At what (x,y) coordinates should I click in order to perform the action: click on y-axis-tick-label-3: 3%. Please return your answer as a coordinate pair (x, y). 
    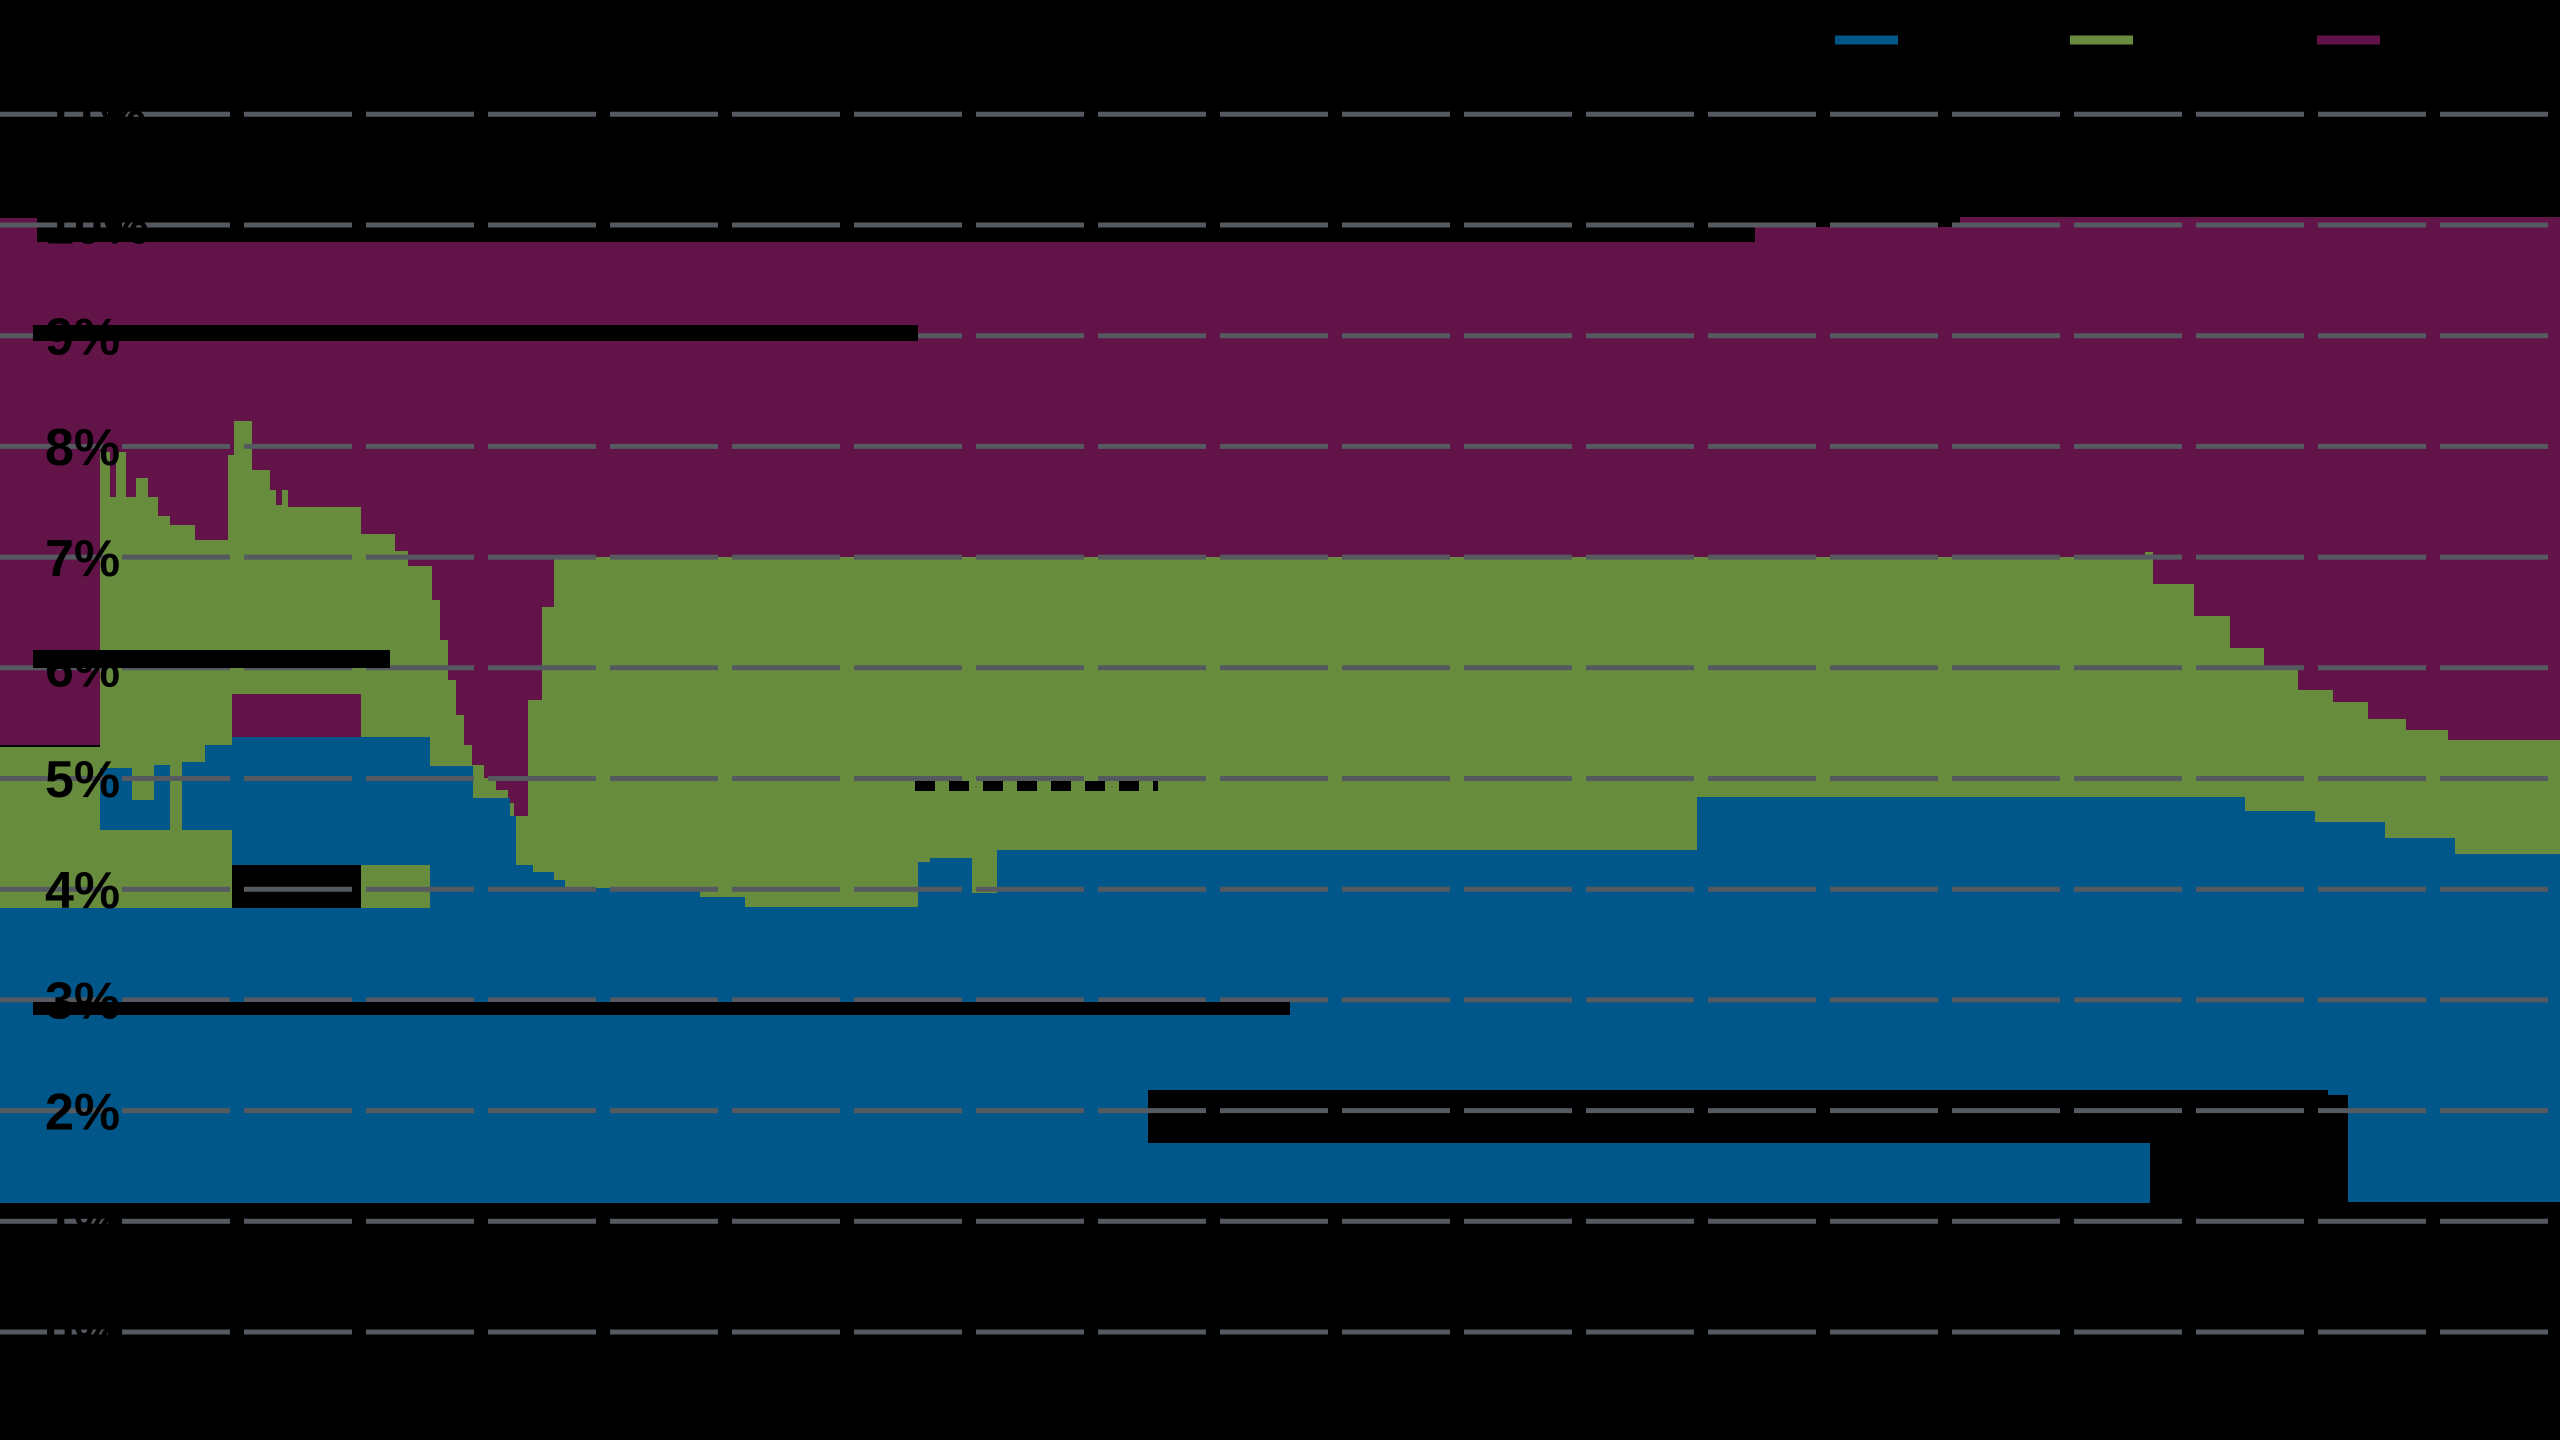
    Looking at the image, I should click on (82, 1002).